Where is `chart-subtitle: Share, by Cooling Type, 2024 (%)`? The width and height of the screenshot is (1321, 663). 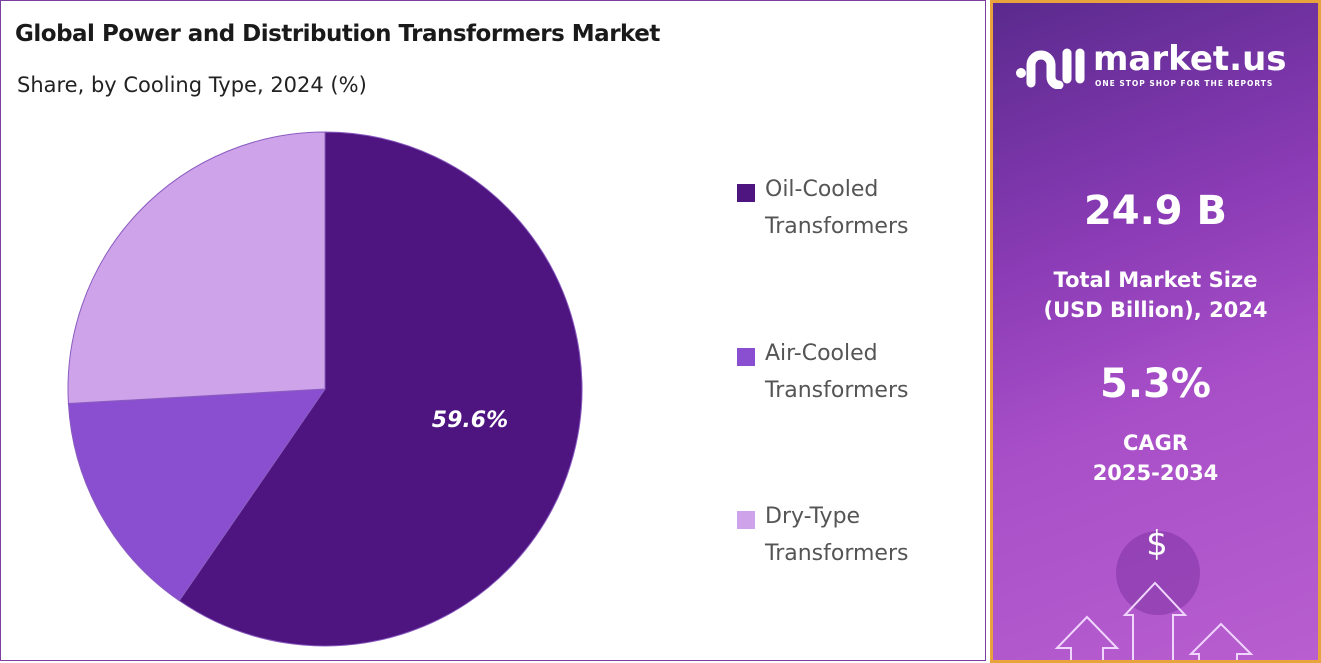 chart-subtitle: Share, by Cooling Type, 2024 (%) is located at coordinates (192, 85).